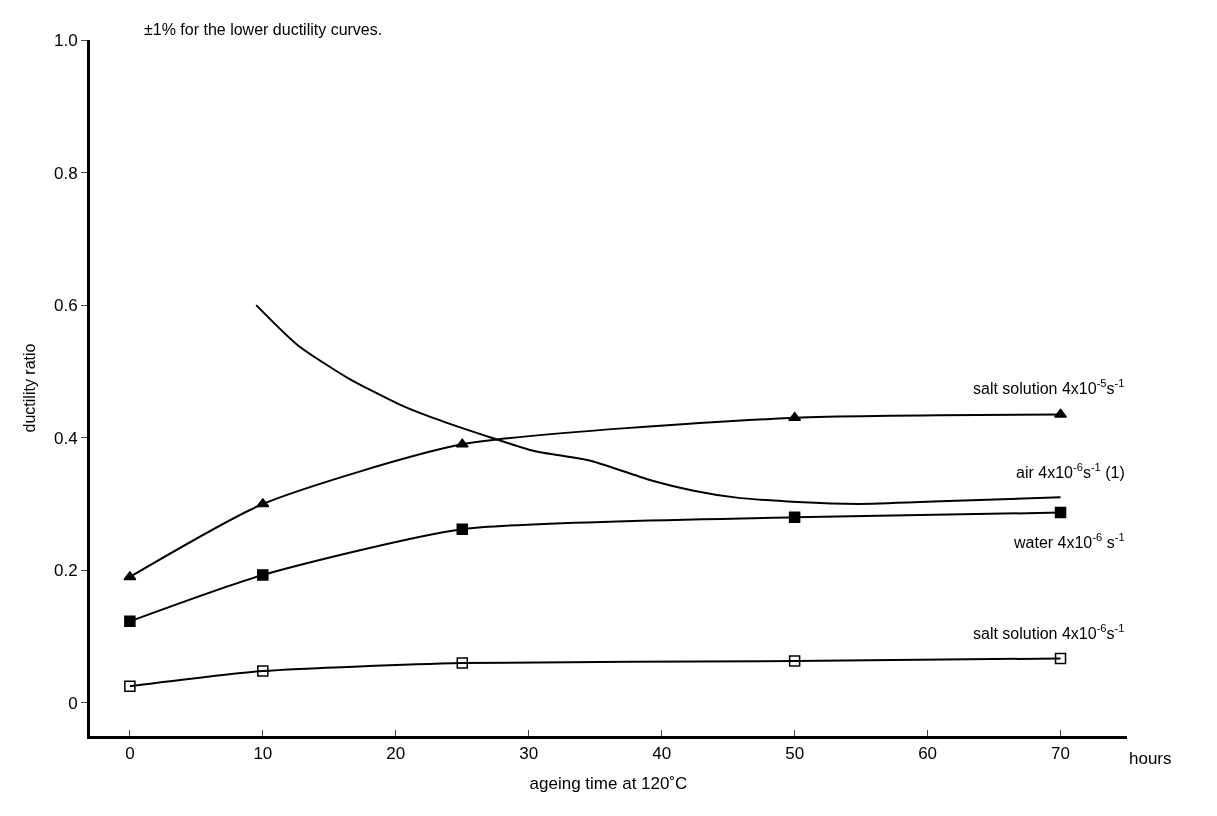 The height and width of the screenshot is (816, 1217). I want to click on y-tick-label: 0.6, so click(65, 306).